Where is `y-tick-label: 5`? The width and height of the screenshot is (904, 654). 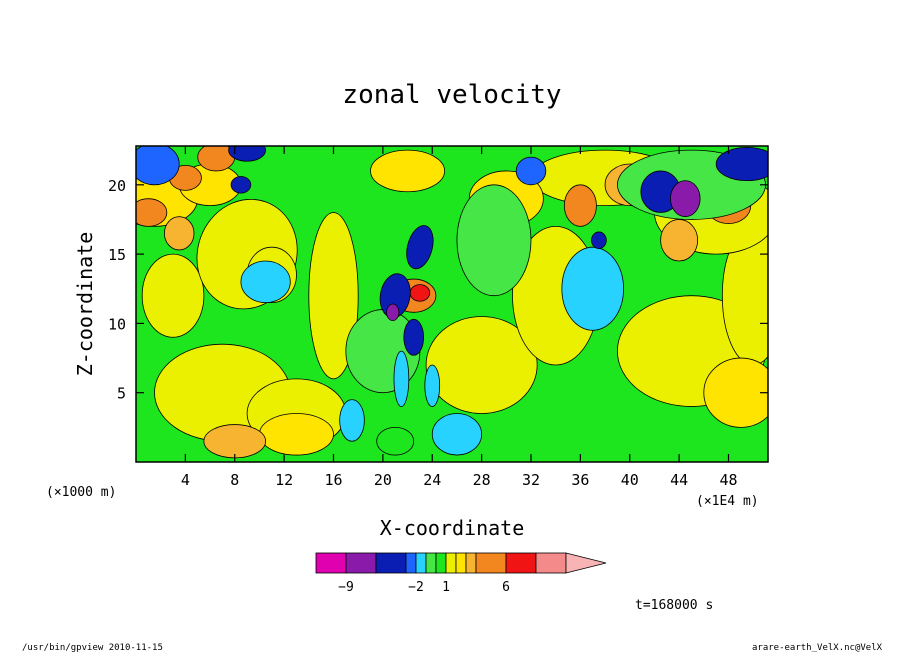
y-tick-label: 5 is located at coordinates (121, 394).